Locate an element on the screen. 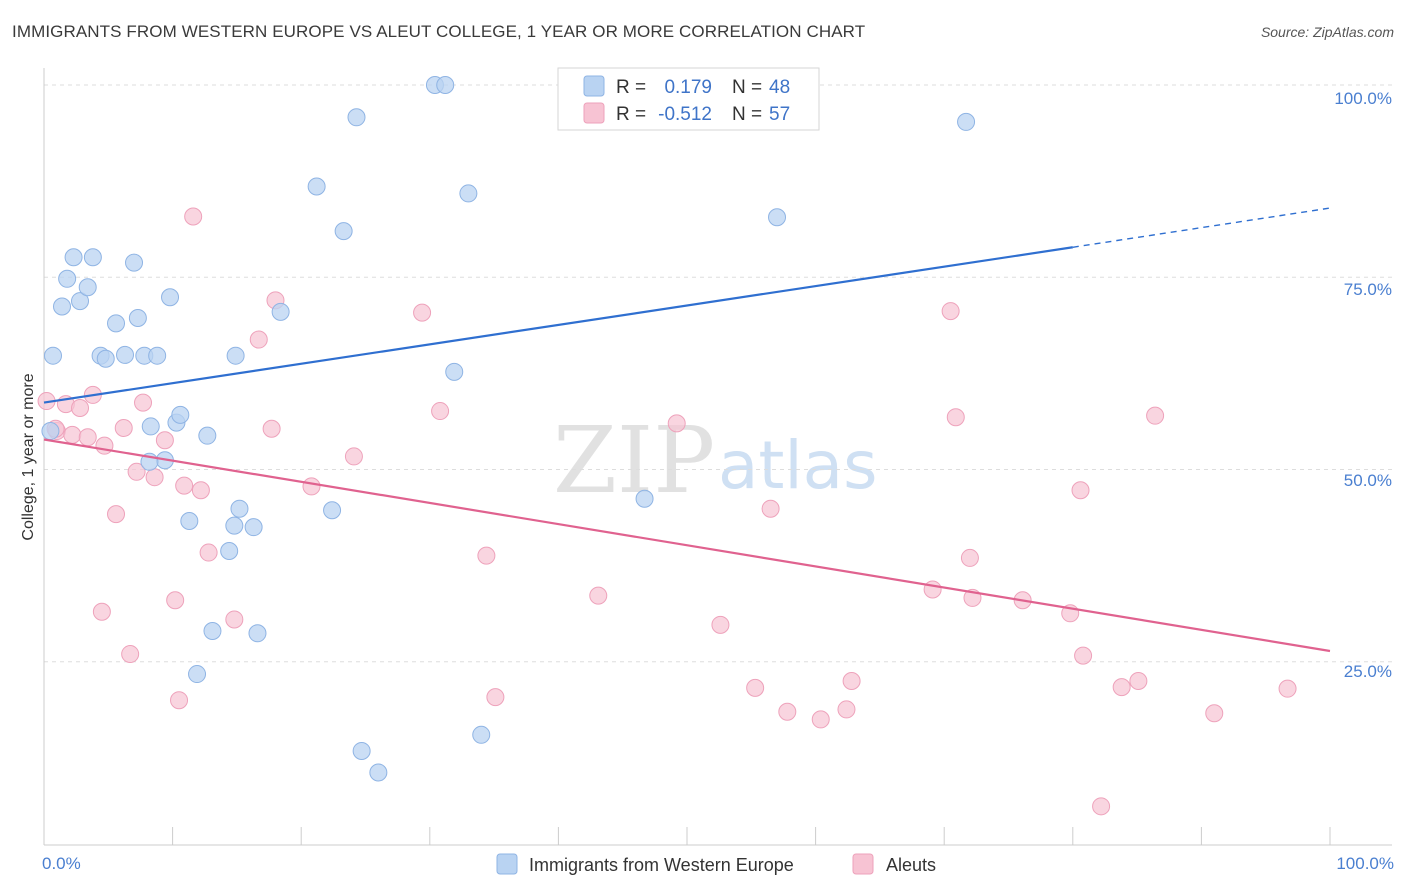 The width and height of the screenshot is (1406, 892). series-legend: Immigrants from Western Europe Aleuts is located at coordinates (716, 864).